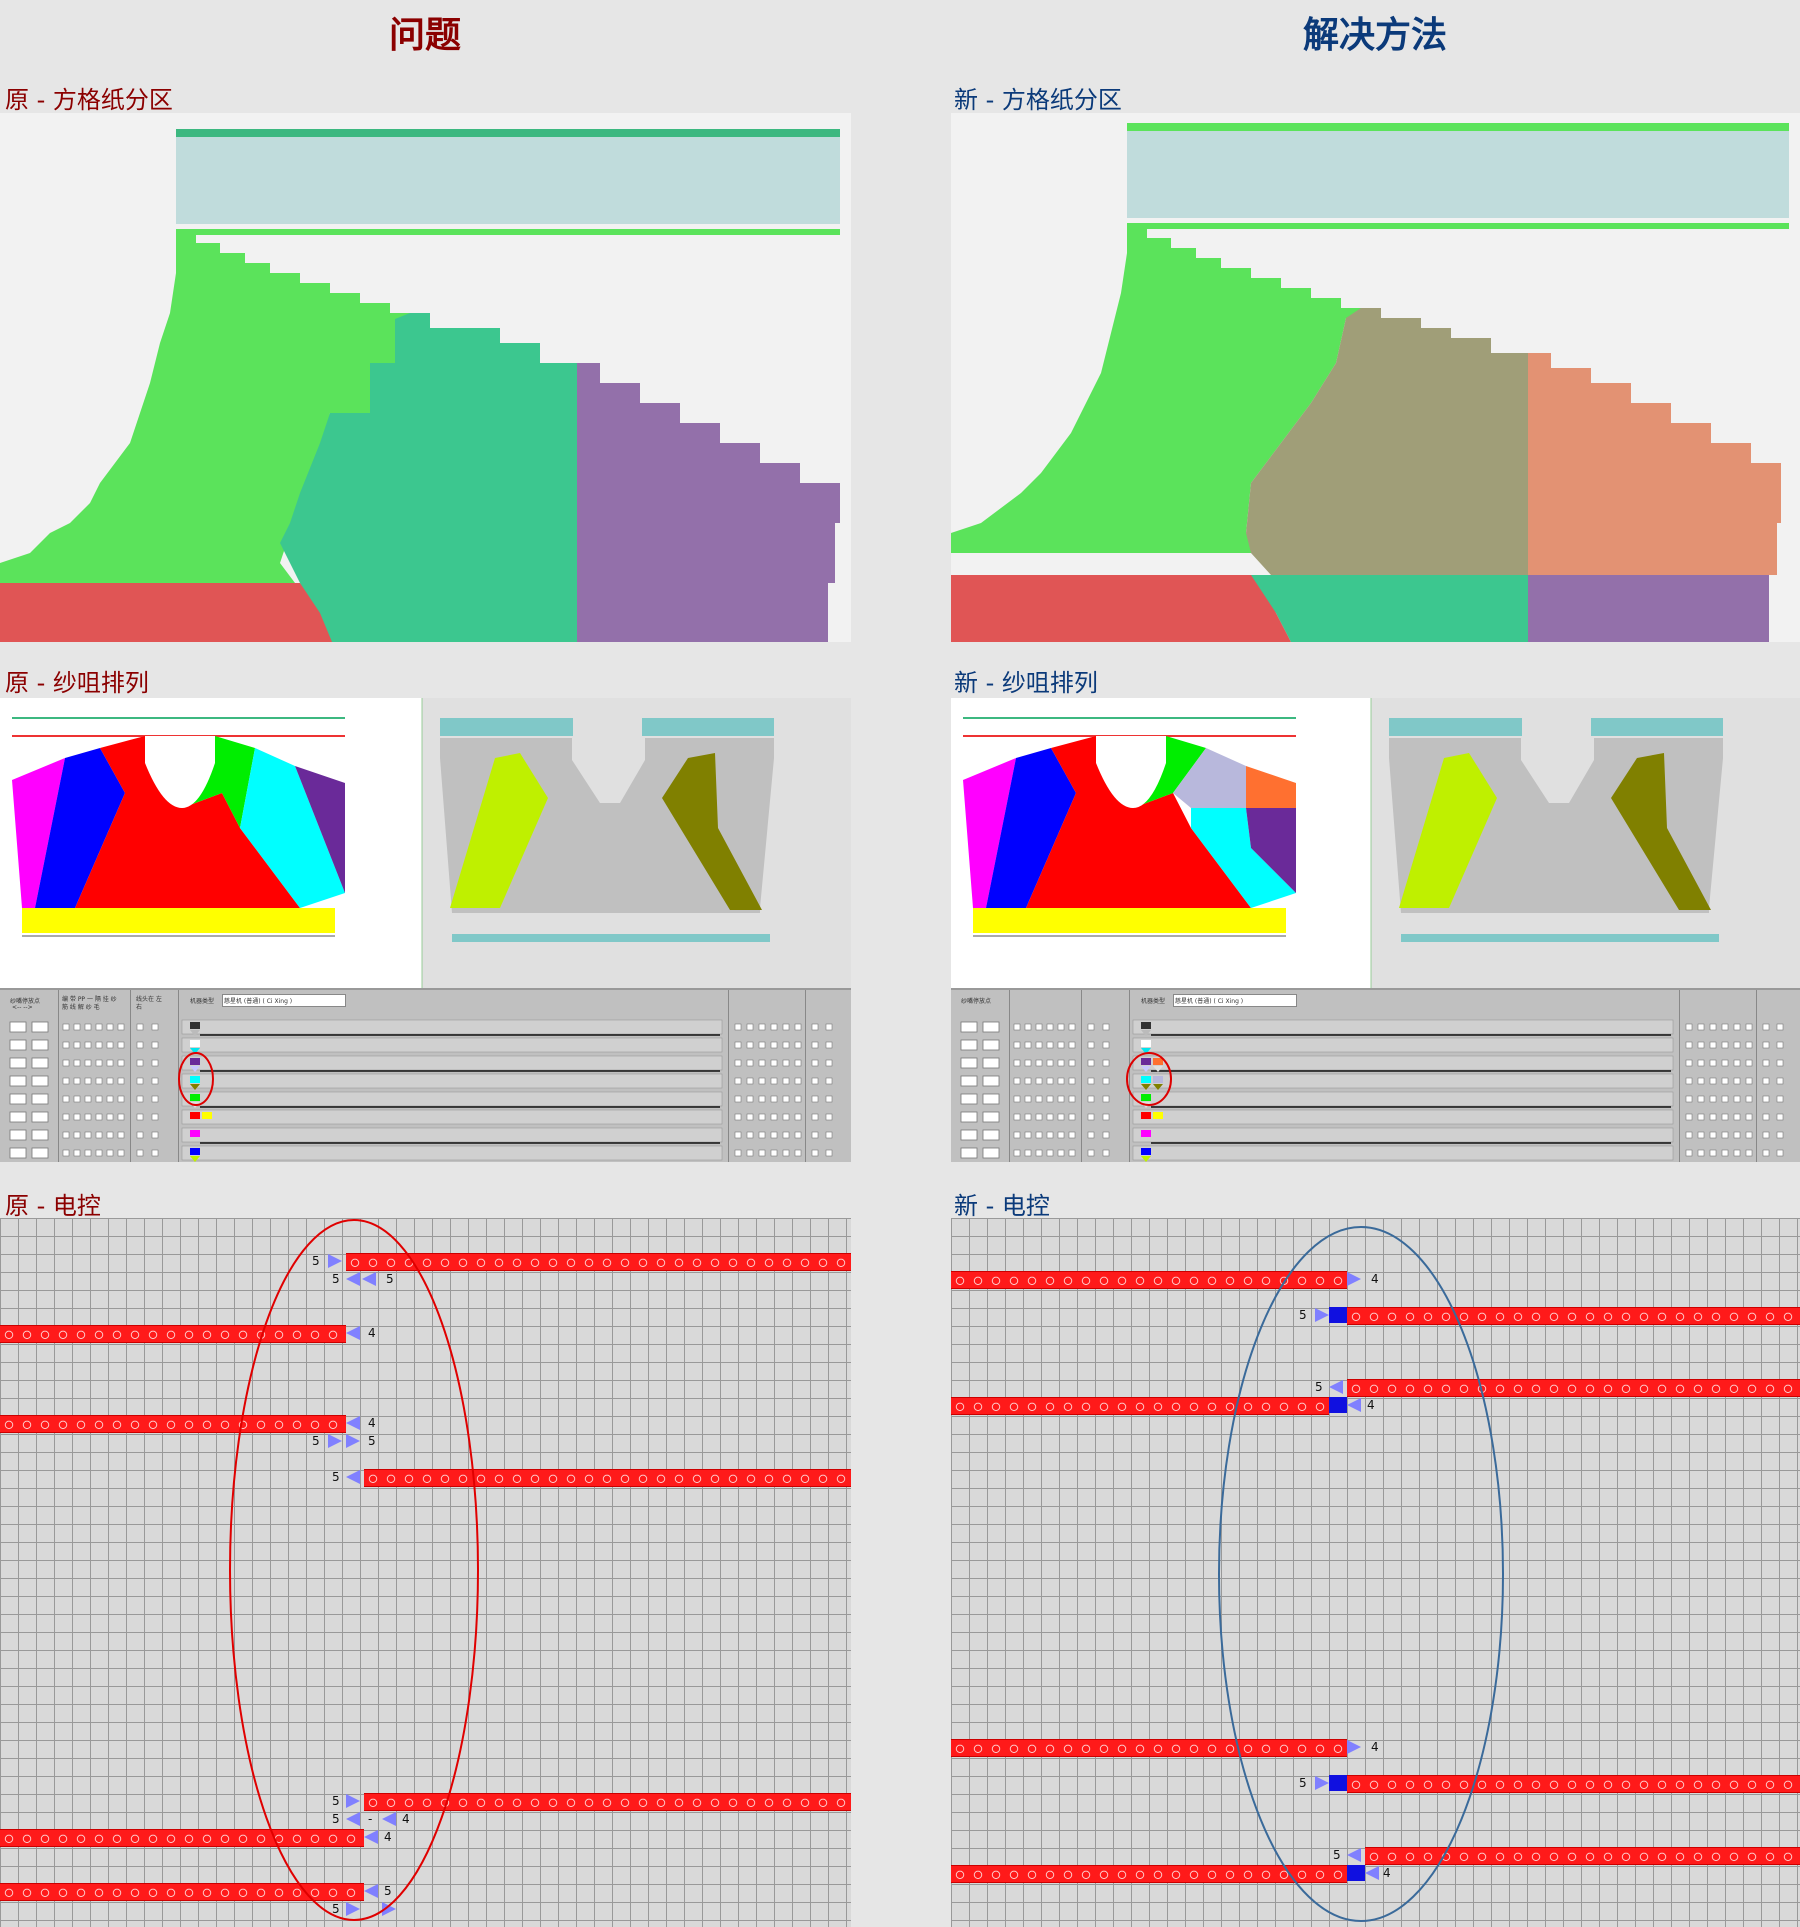  Describe the element at coordinates (1002, 1206) in the screenshot. I see `right-ctrl-title: 新 - 电控` at that location.